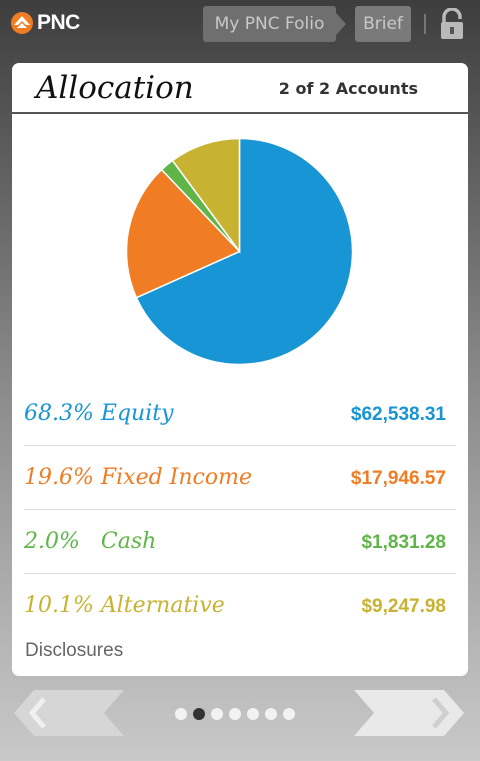  I want to click on previous-page-button, so click(69, 713).